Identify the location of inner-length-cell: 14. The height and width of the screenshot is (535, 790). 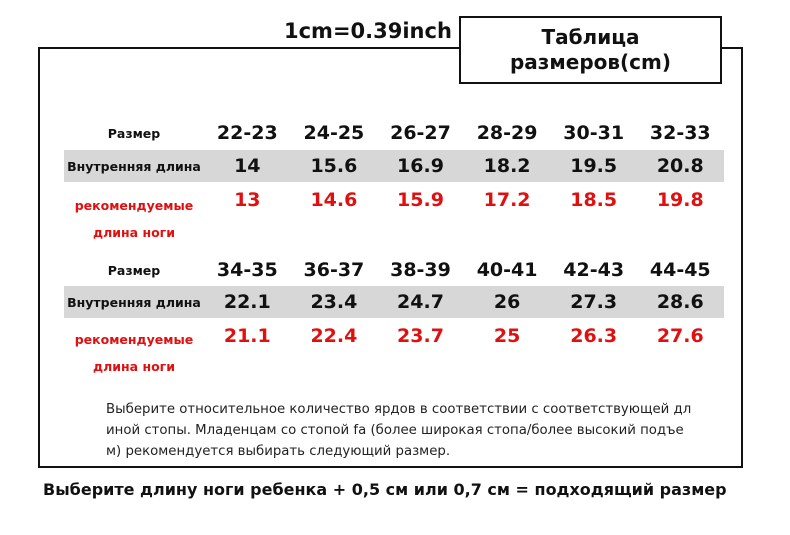
(247, 166).